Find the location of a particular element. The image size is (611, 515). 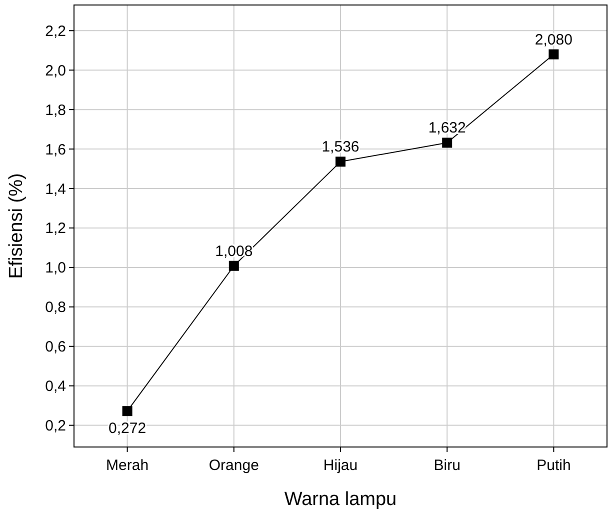

x-axis-title: Warna lampu is located at coordinates (340, 499).